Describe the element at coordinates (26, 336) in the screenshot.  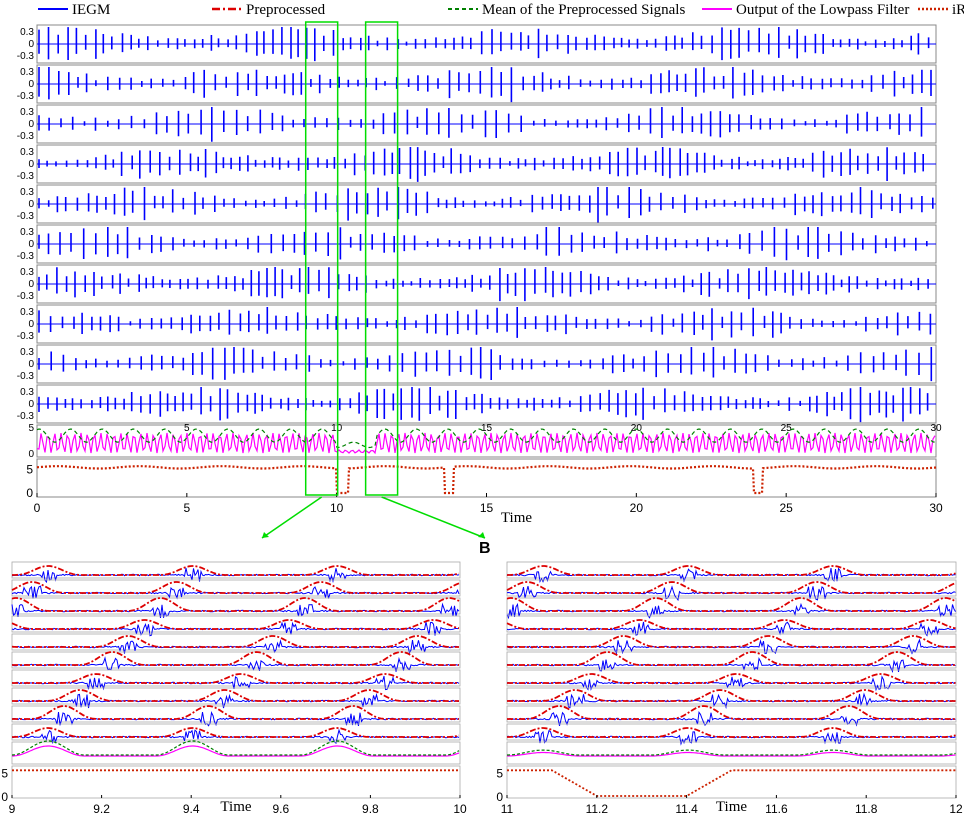
I see `iegm-ytick-7-2: -0.3` at that location.